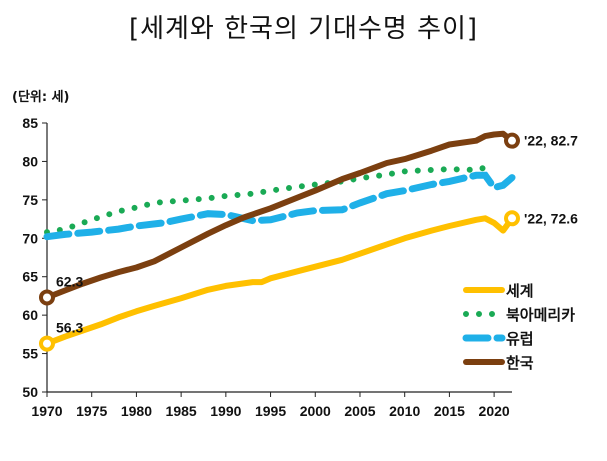 Image resolution: width=607 pixels, height=461 pixels. I want to click on legend-label-north-america: 북아메리카, so click(540, 315).